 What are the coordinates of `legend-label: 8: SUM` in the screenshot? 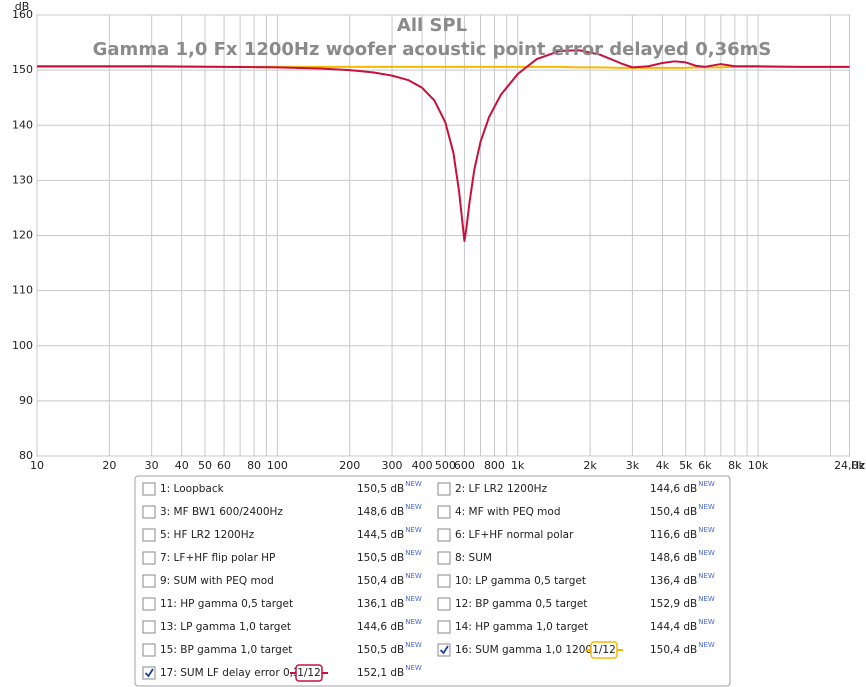 It's located at (473, 558).